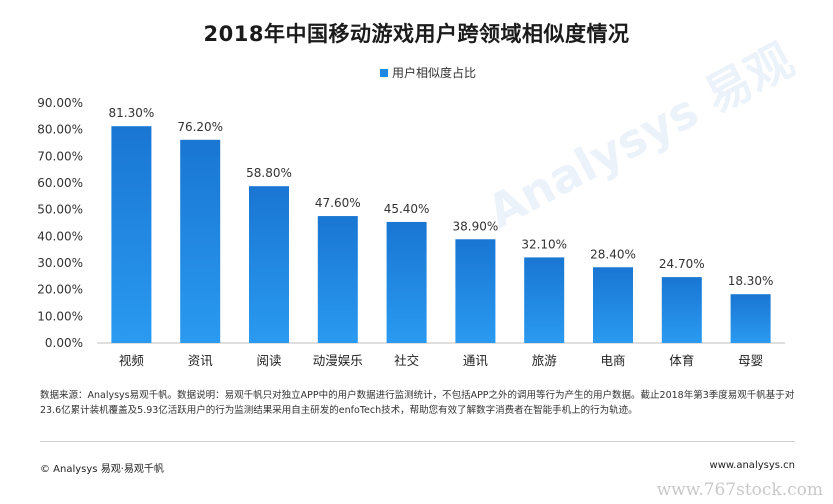 The width and height of the screenshot is (833, 504). What do you see at coordinates (751, 281) in the screenshot?
I see `data-label: 18.30%` at bounding box center [751, 281].